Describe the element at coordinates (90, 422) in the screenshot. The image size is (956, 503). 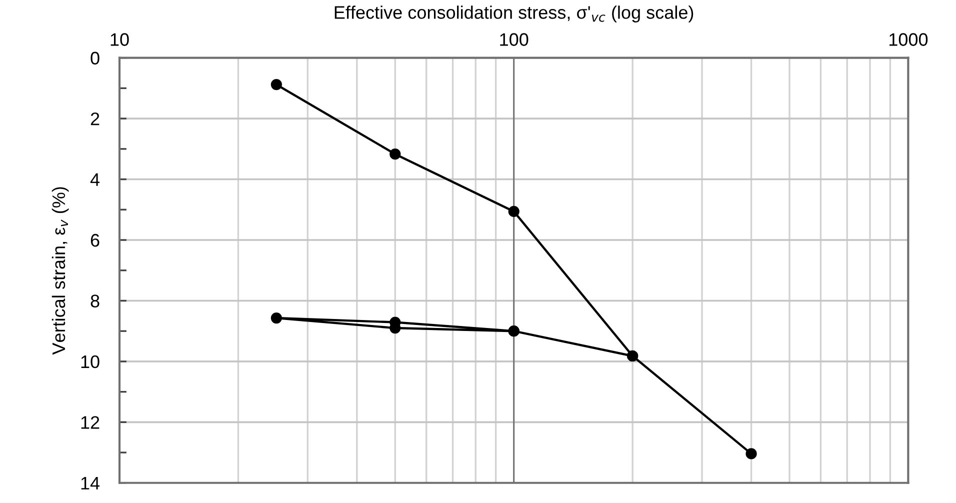
I see `y-tick-label: 12` at that location.